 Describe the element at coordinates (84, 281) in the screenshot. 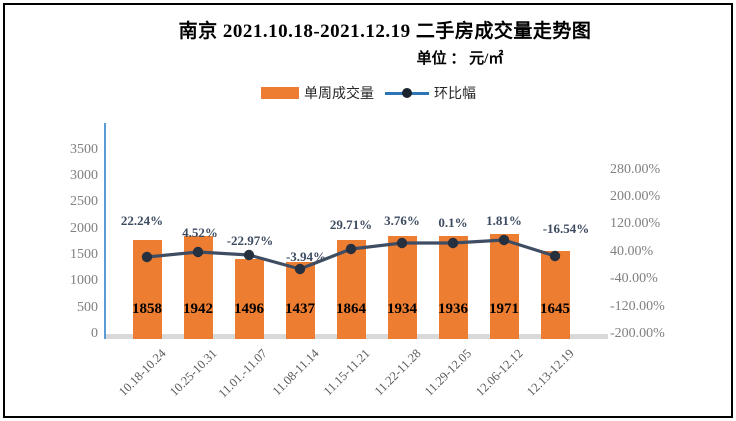

I see `left-axis-tick-label: 1000` at that location.